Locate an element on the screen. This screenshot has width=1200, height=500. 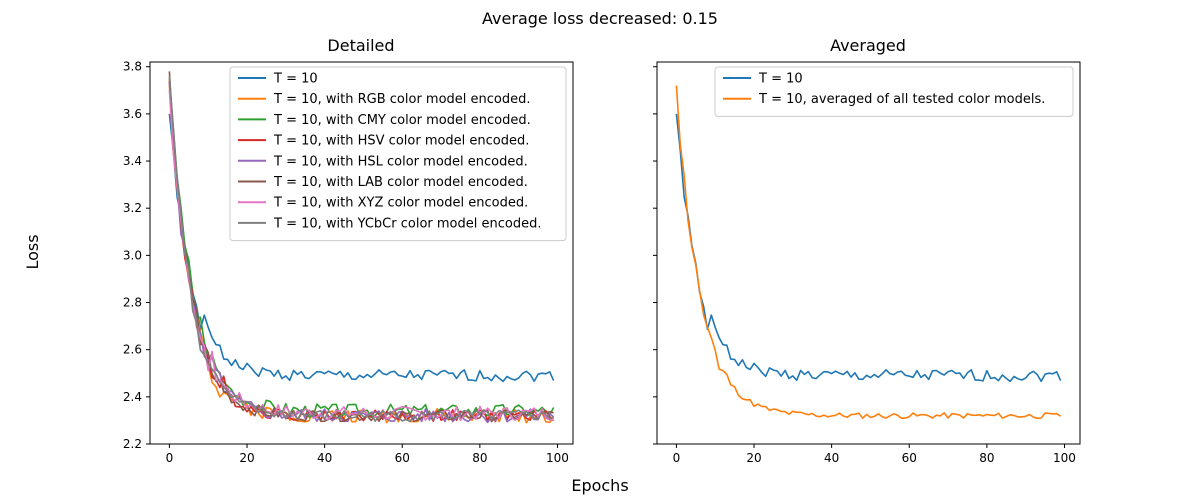
y-tick-label: 3.2 is located at coordinates (132, 208).